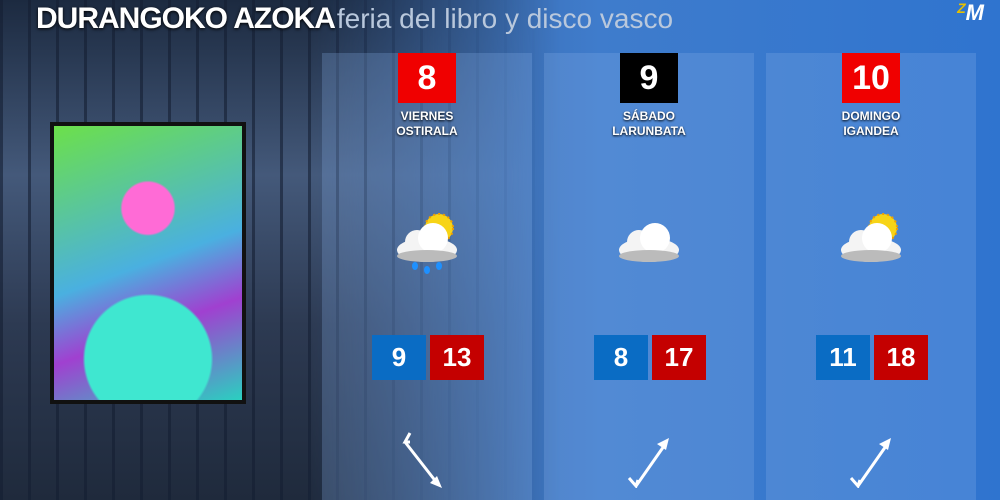  Describe the element at coordinates (186, 18) in the screenshot. I see `page-title: DURANGOKO AZOKA` at that location.